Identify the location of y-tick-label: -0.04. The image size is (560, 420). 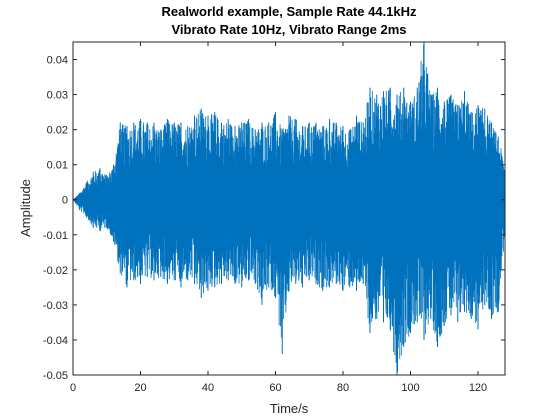
(55, 341).